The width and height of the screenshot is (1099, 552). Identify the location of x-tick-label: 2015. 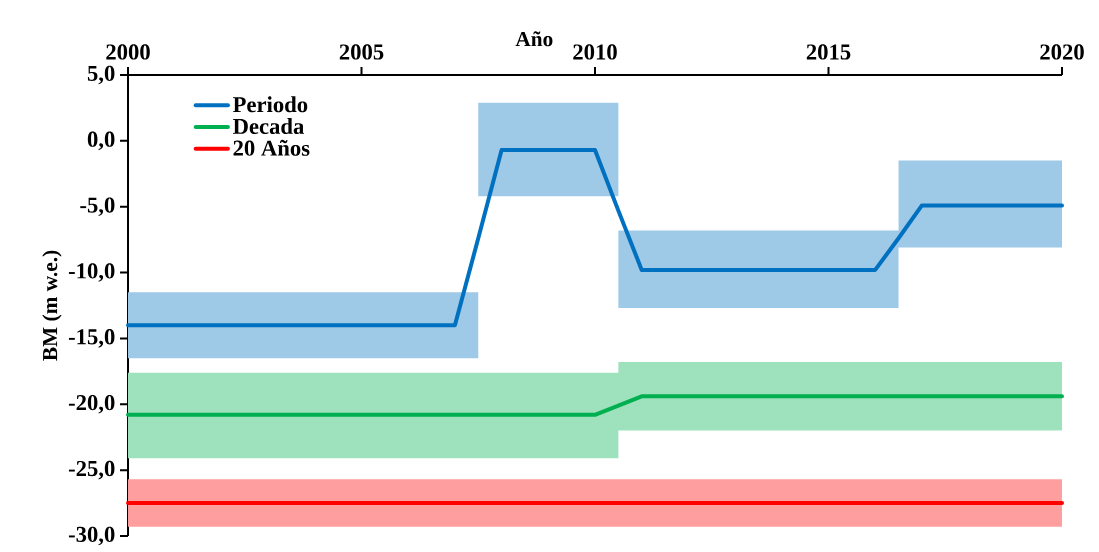
(828, 52).